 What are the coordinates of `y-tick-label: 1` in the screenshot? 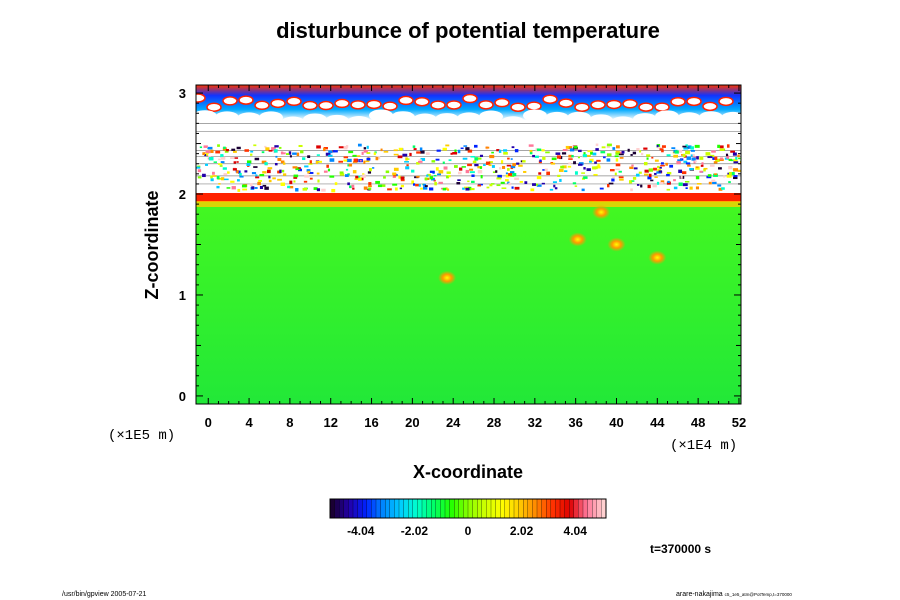 It's located at (182, 295).